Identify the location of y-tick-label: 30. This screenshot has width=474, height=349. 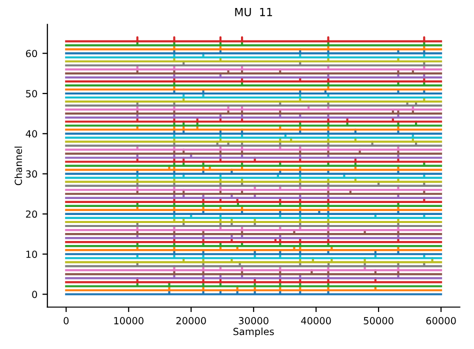
(32, 174).